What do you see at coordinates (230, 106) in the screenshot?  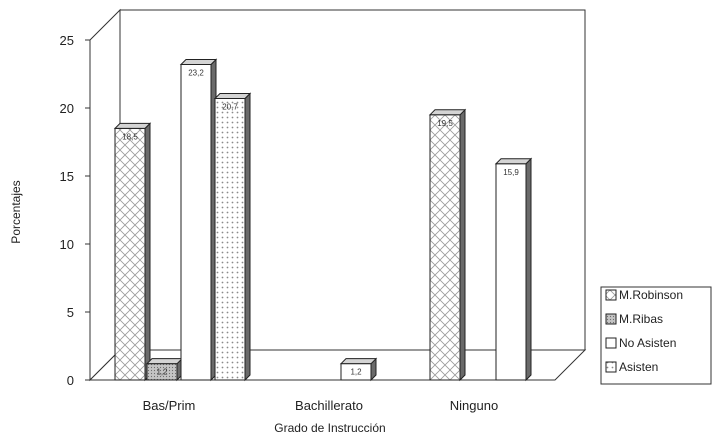 I see `data-label: 20,7` at bounding box center [230, 106].